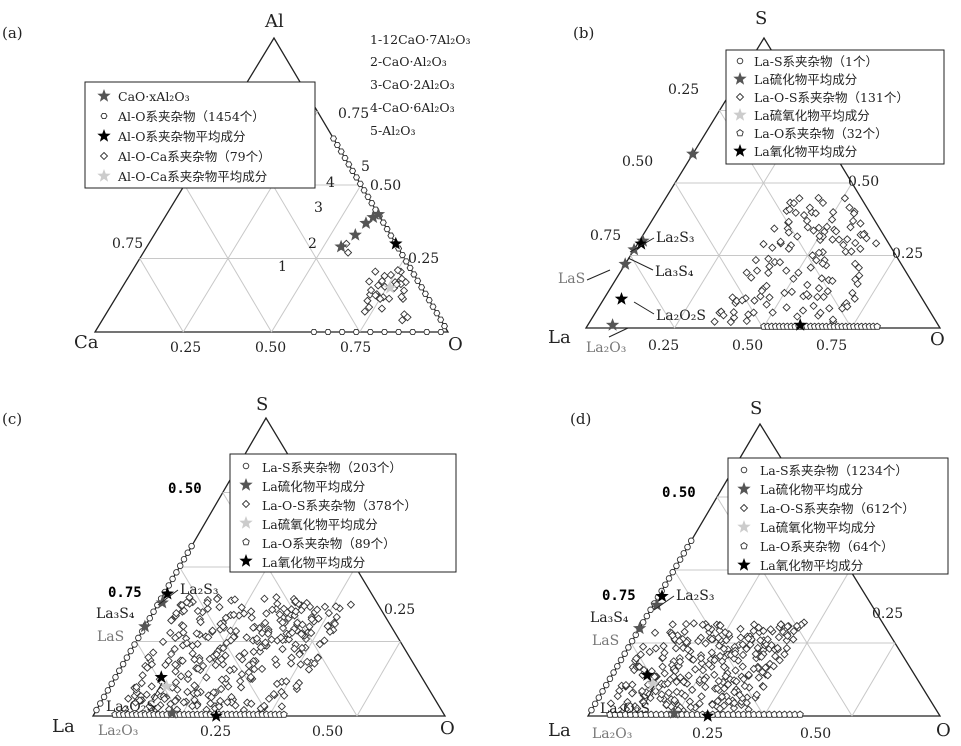 The width and height of the screenshot is (961, 746). Describe the element at coordinates (559, 337) in the screenshot. I see `panel-b-corner-left: La` at that location.